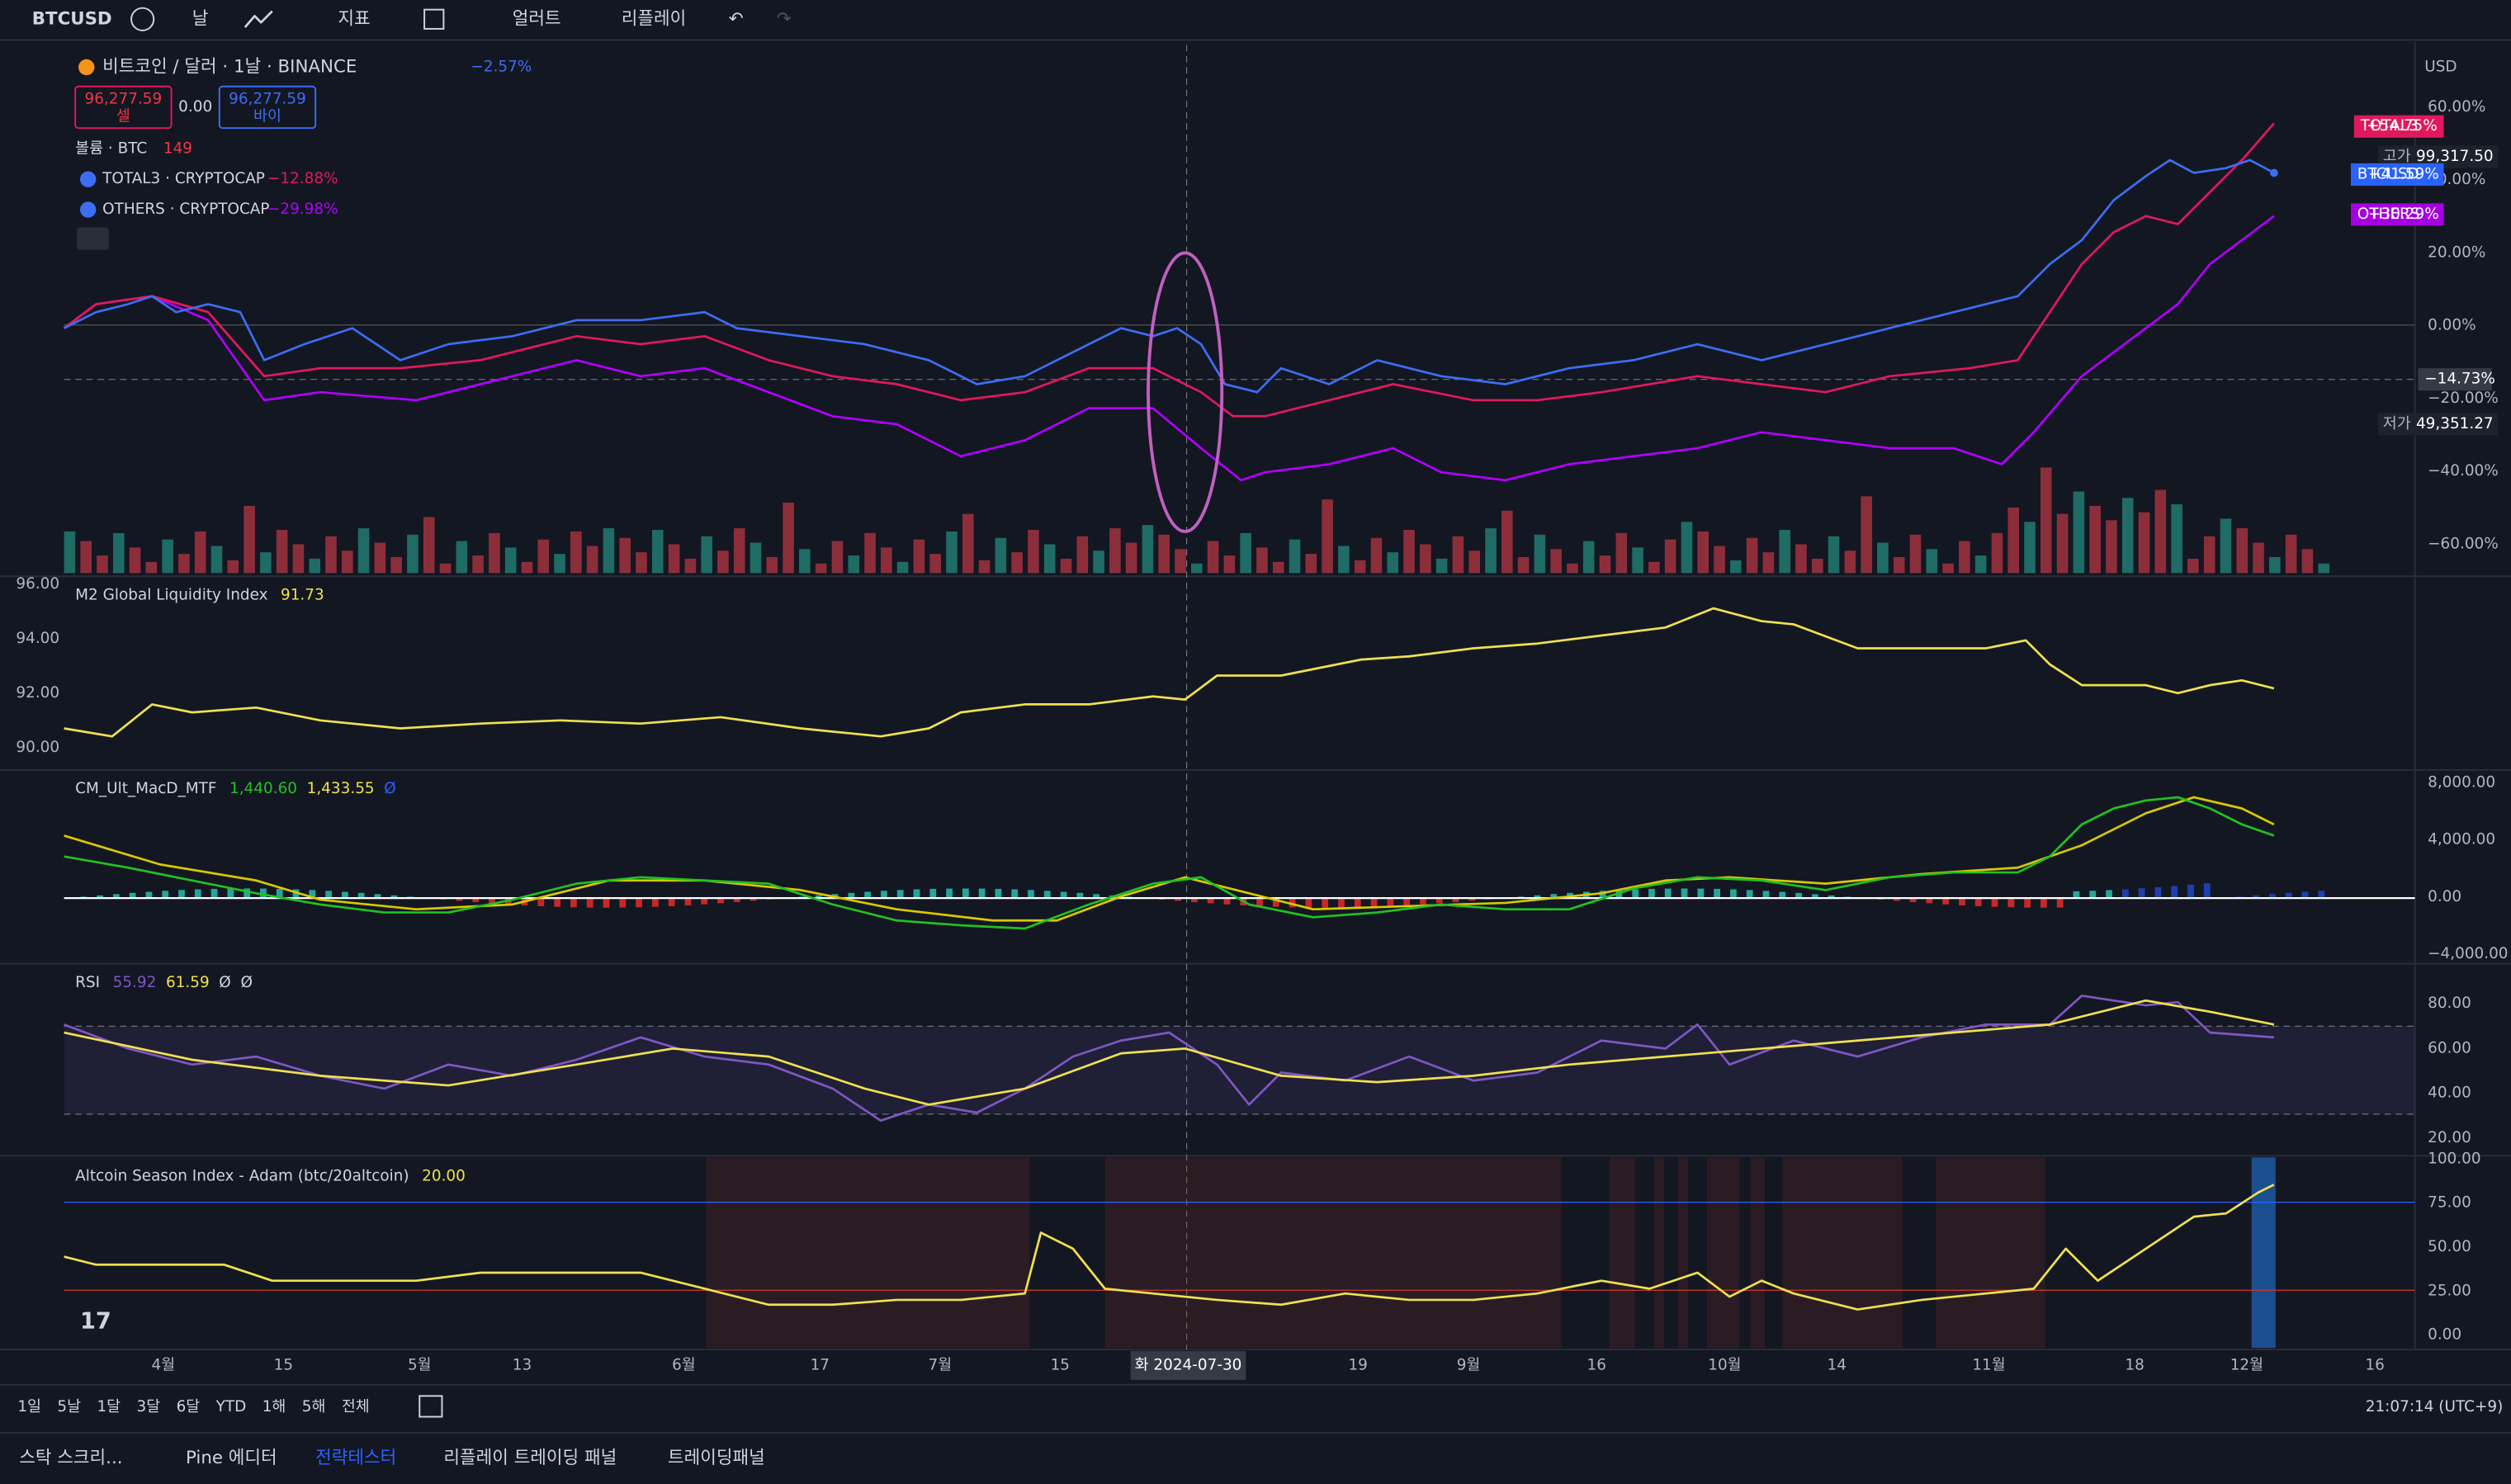 The image size is (2511, 1484). Describe the element at coordinates (314, 1406) in the screenshot. I see `range-button: 5해` at that location.